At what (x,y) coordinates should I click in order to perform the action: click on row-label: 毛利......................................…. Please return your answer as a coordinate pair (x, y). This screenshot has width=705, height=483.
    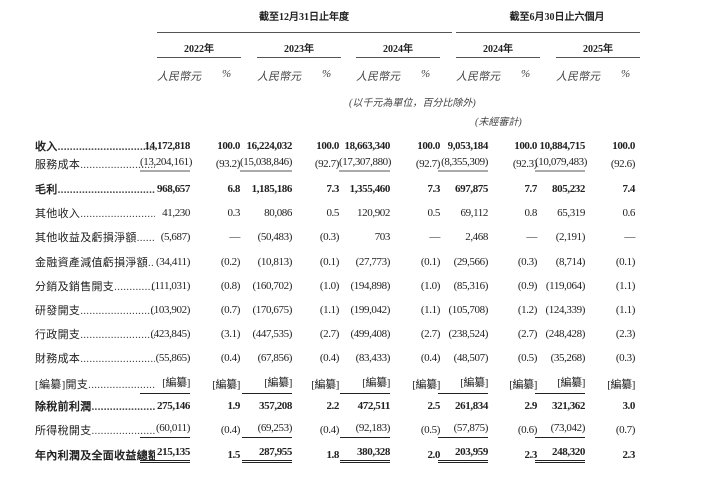
    Looking at the image, I should click on (95, 190).